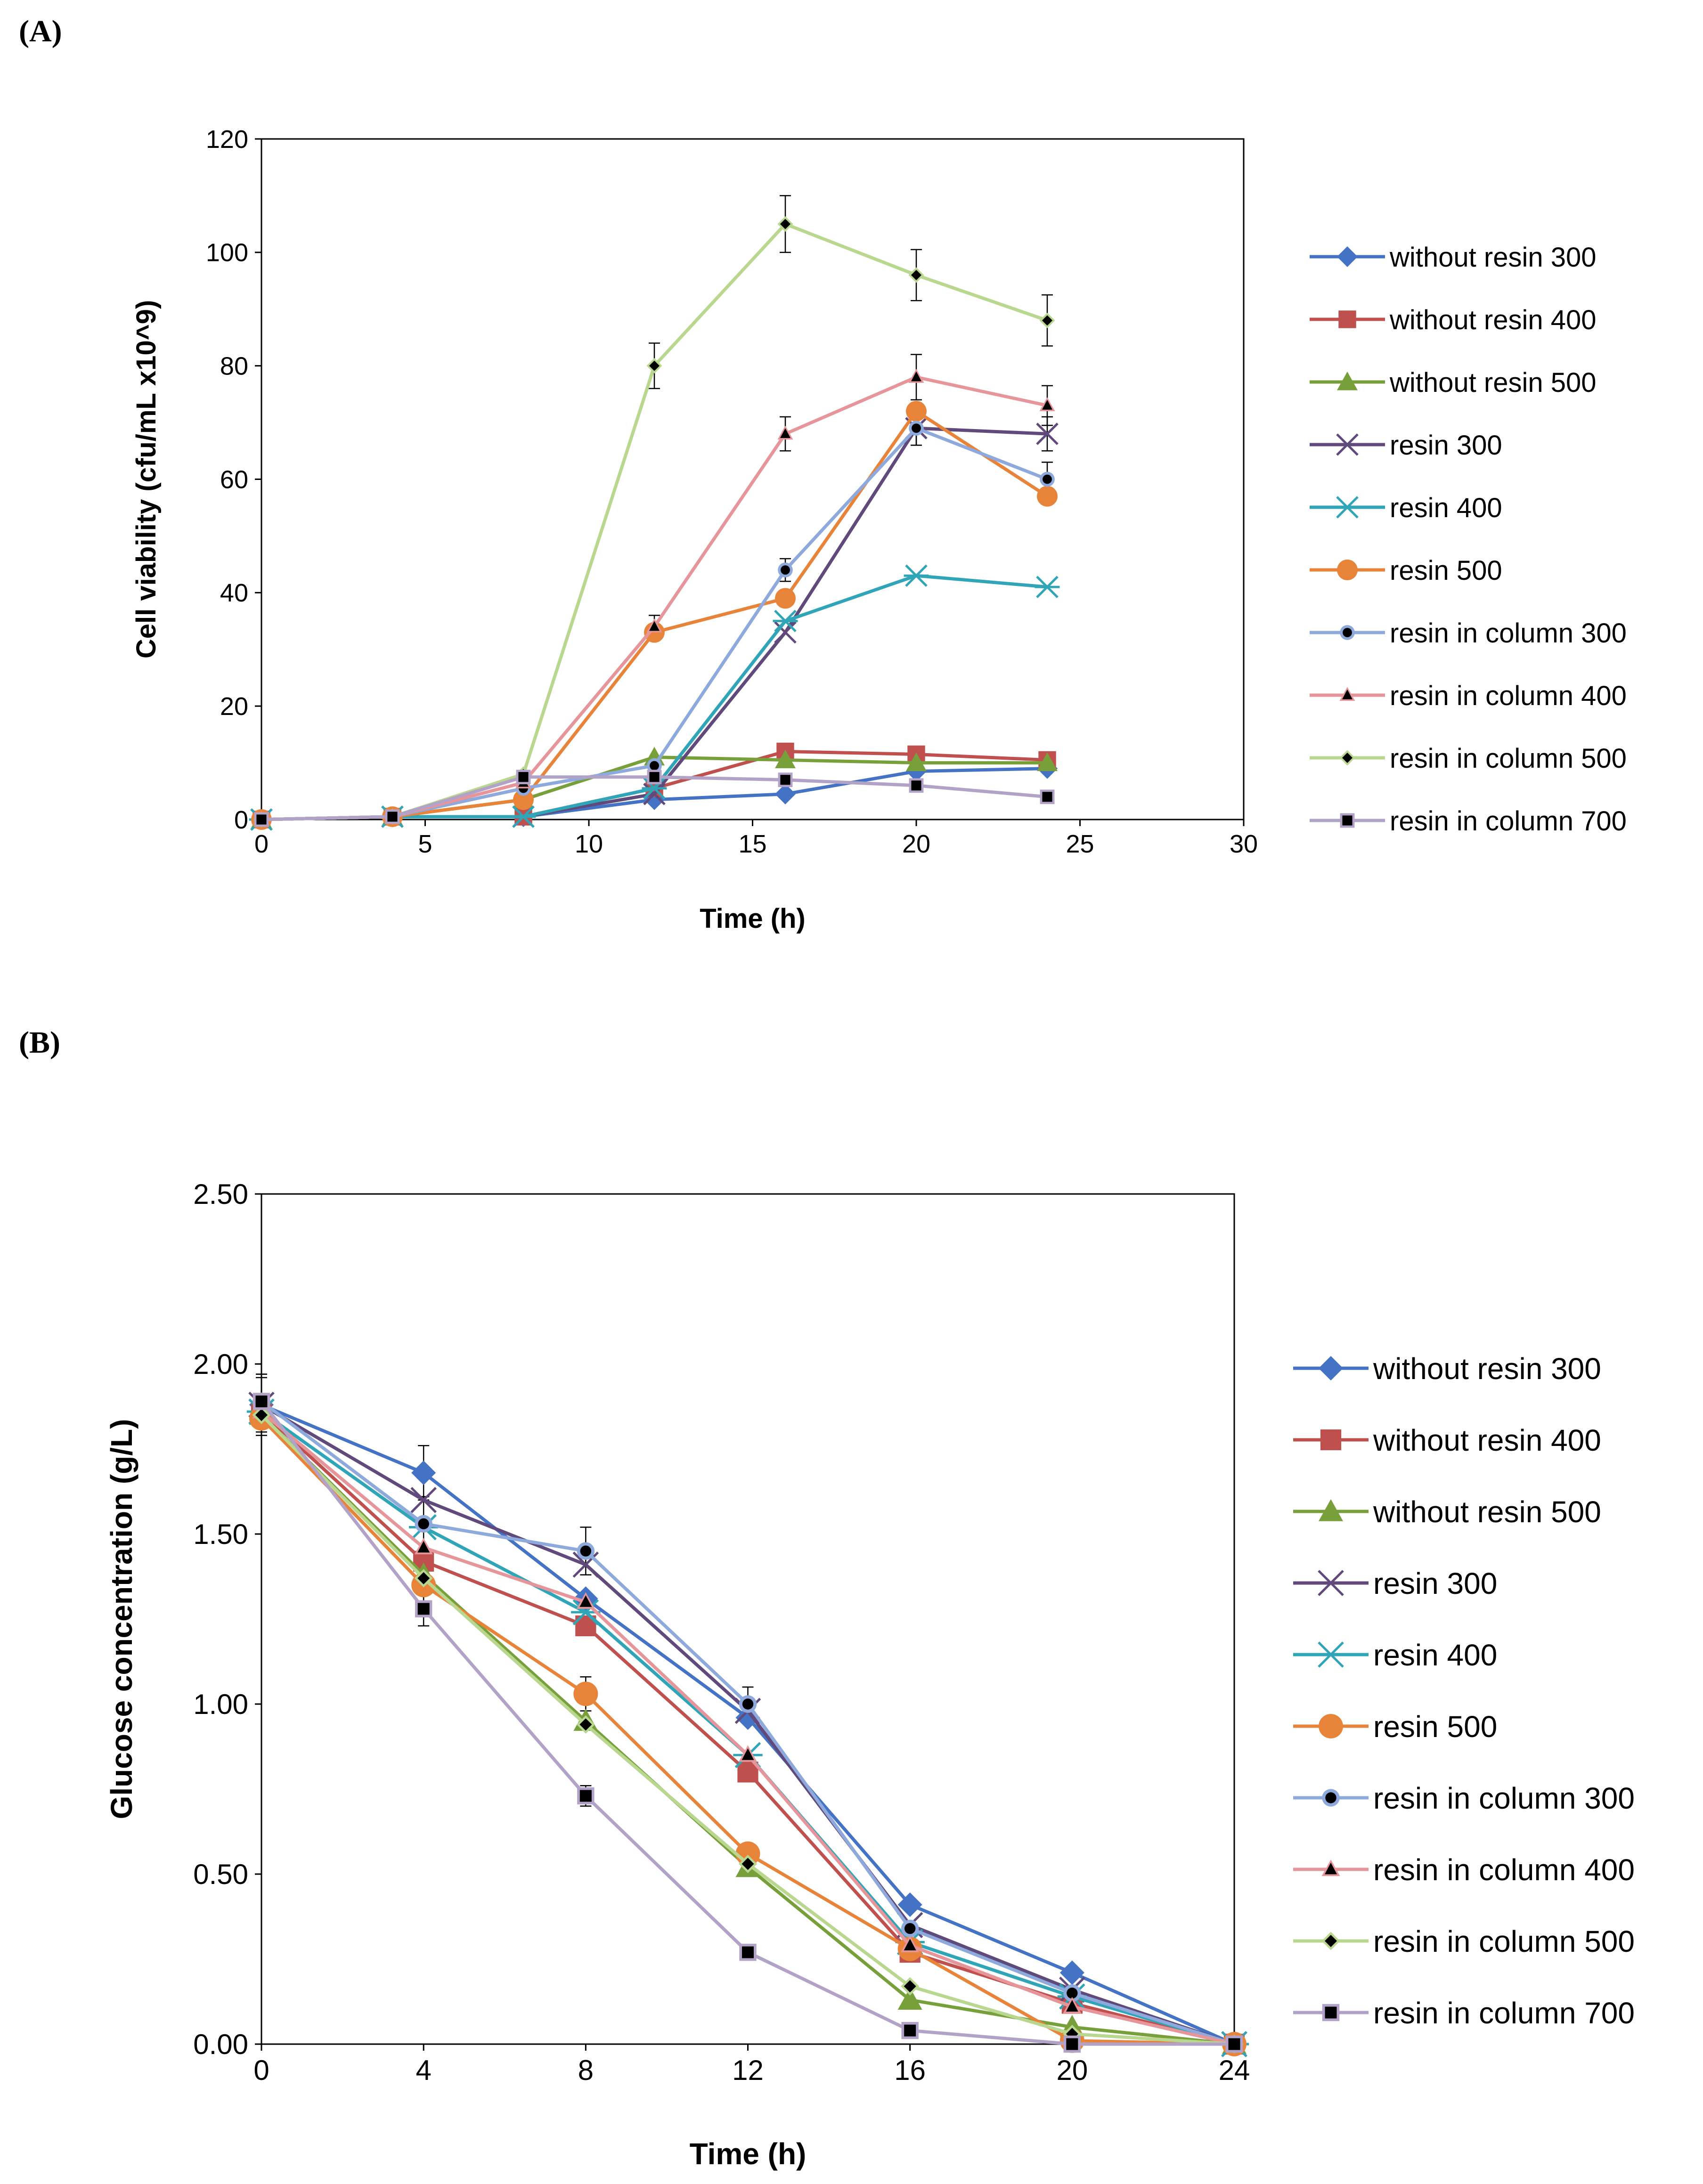 Image resolution: width=1703 pixels, height=2184 pixels. What do you see at coordinates (1244, 844) in the screenshot?
I see `x-tick-label: 30` at bounding box center [1244, 844].